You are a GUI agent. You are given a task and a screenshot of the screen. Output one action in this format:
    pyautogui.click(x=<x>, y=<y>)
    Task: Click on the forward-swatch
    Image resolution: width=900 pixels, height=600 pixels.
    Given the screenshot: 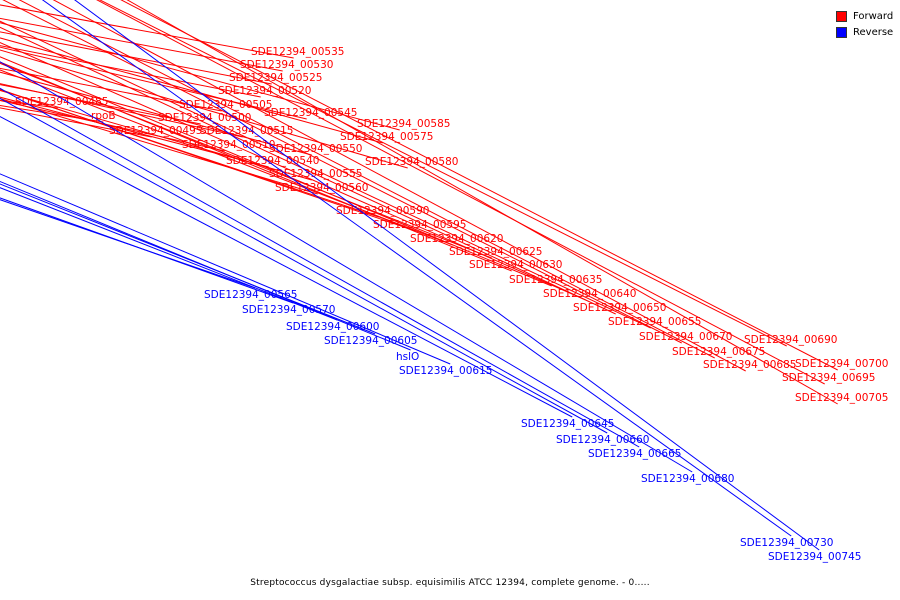 What is the action you would take?
    pyautogui.click(x=841, y=16)
    